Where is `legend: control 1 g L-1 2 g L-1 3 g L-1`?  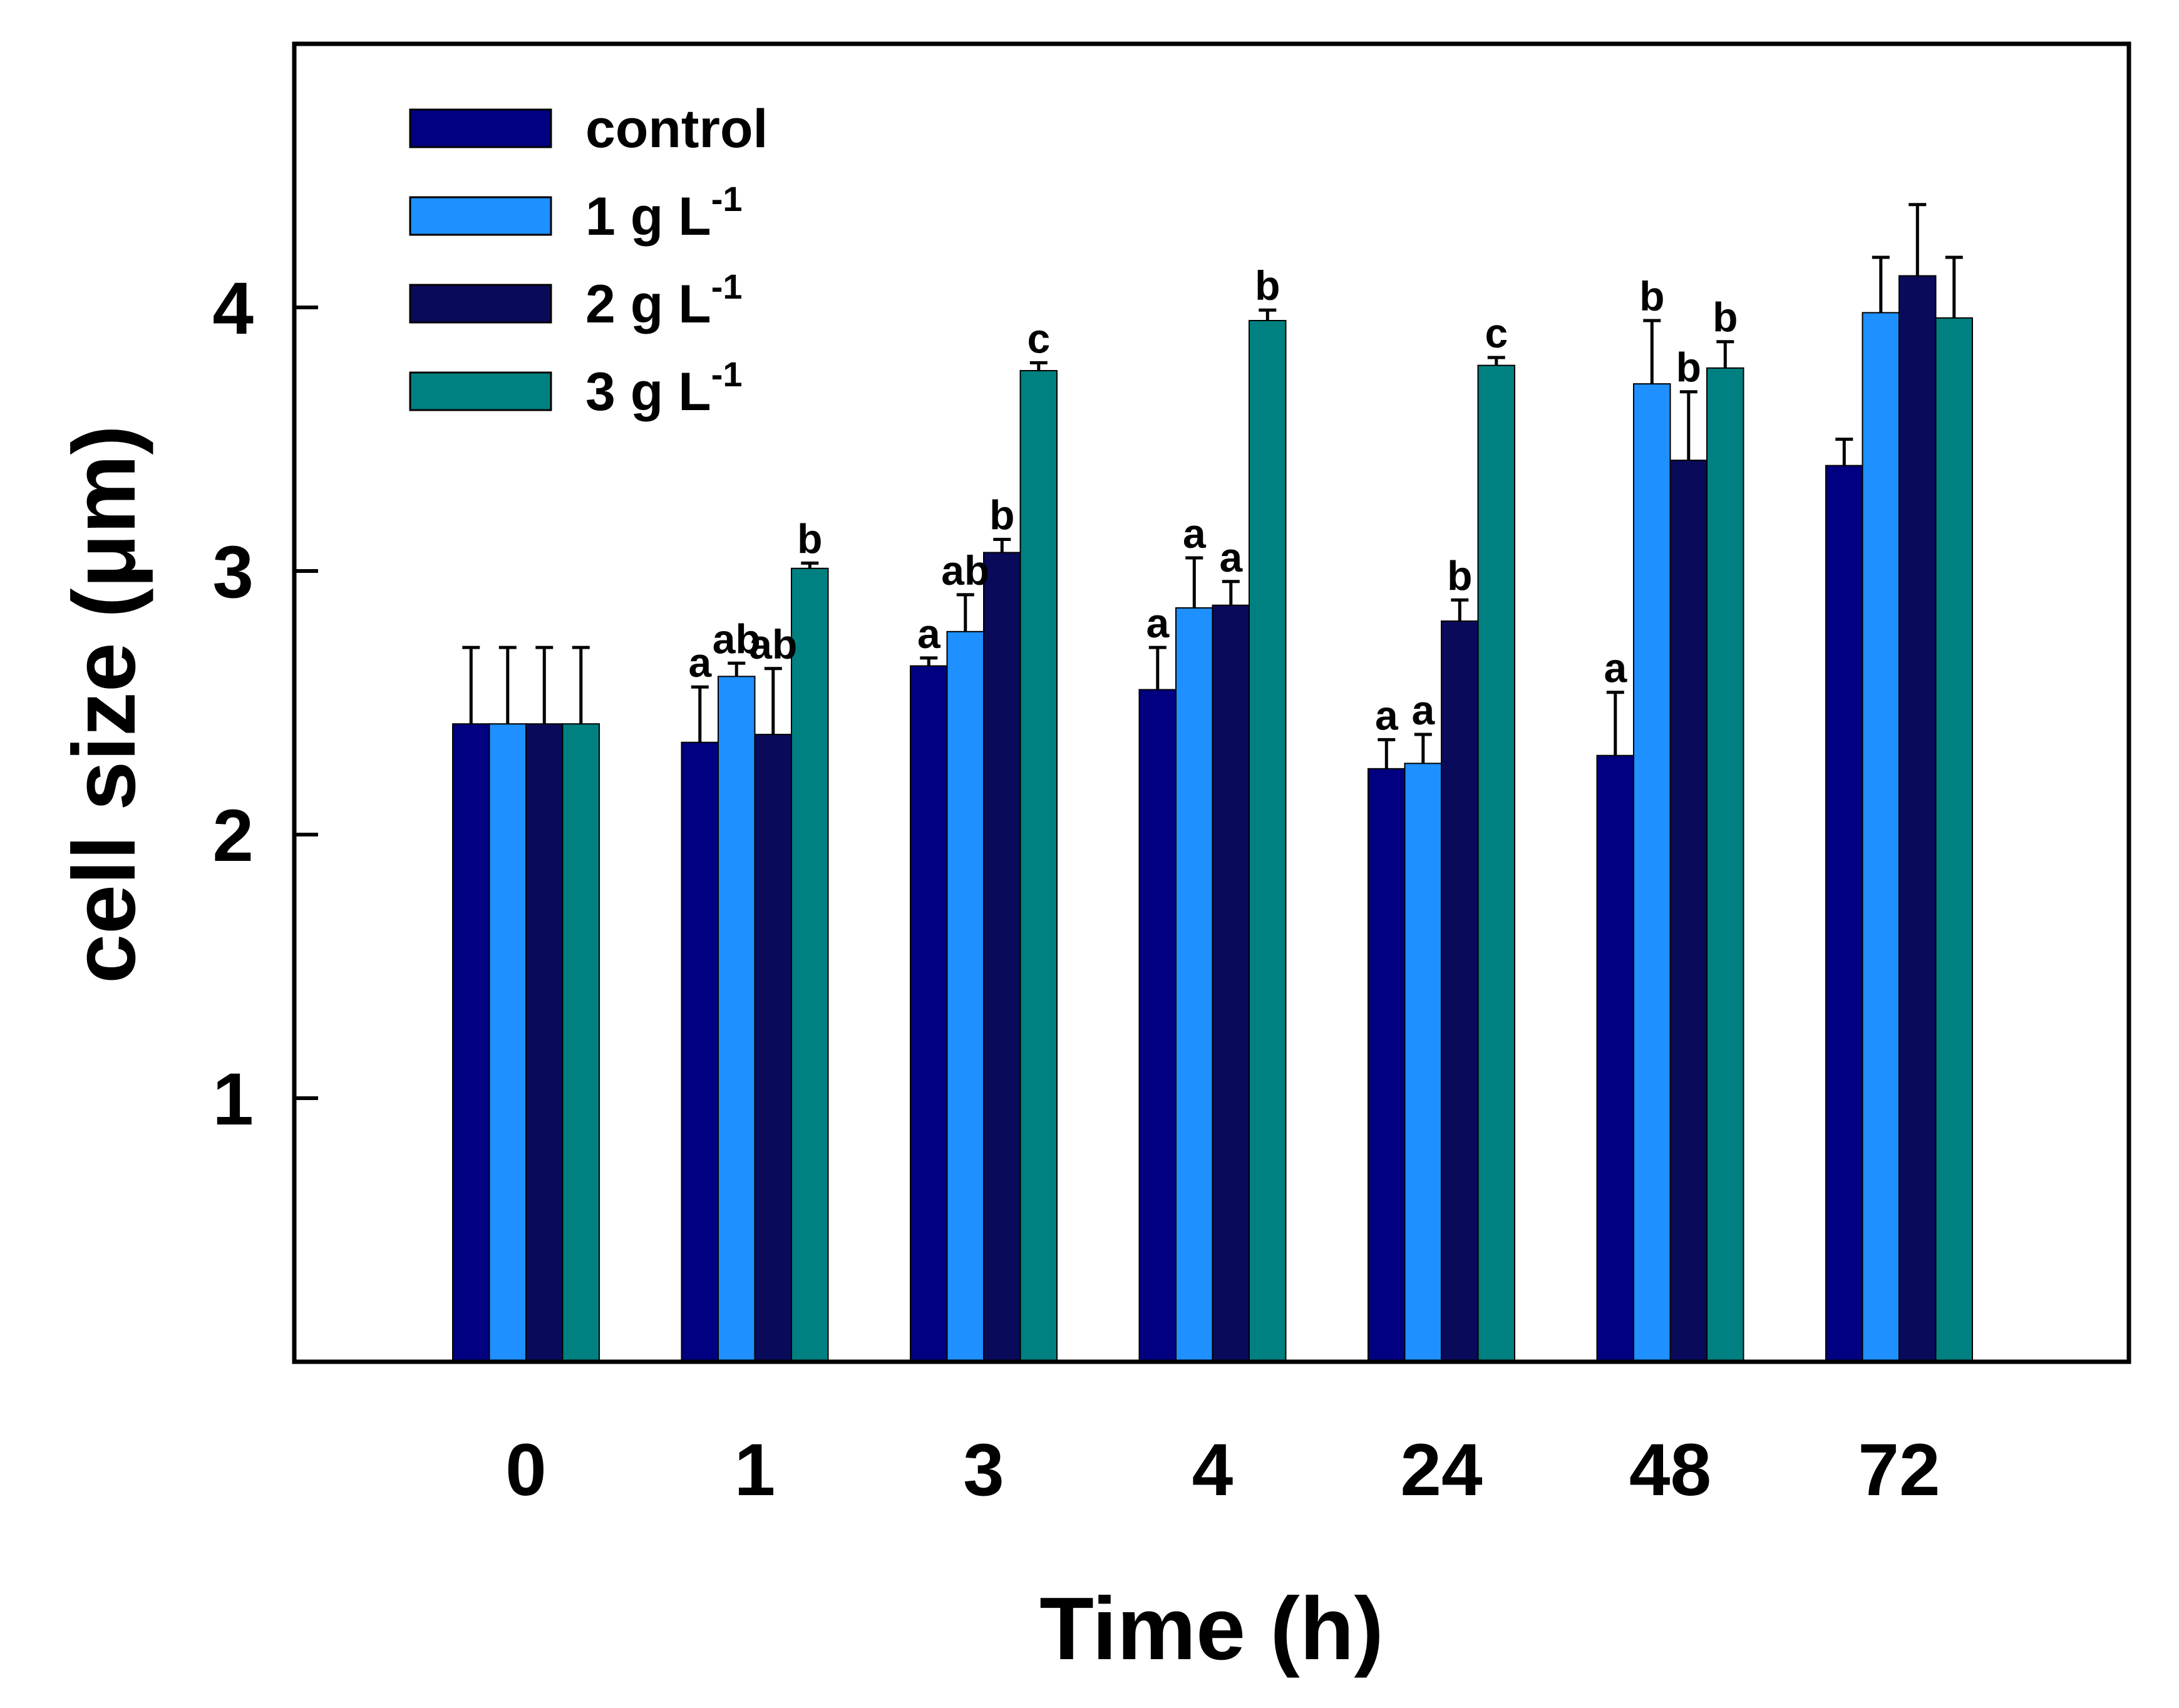
legend: control 1 g L-1 2 g L-1 3 g L-1 is located at coordinates (588, 260).